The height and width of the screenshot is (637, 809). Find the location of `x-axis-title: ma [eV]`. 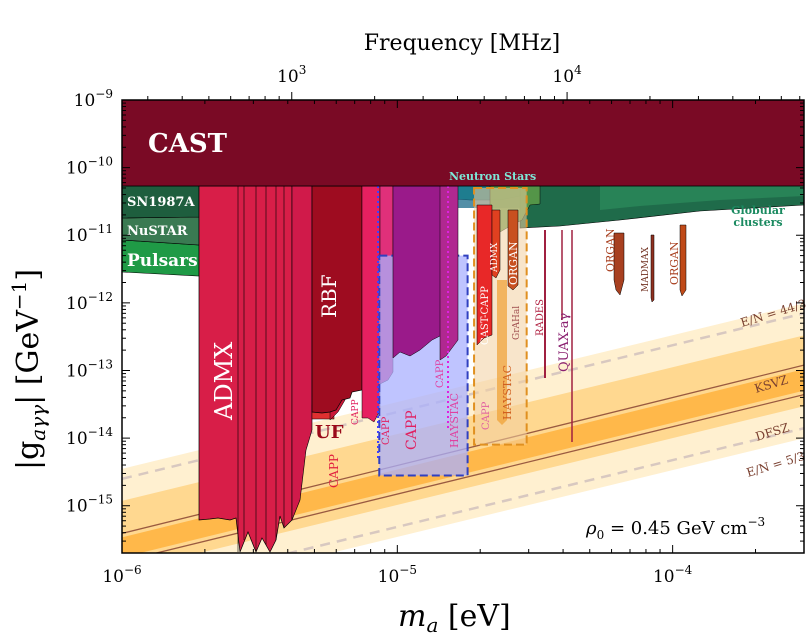

x-axis-title: ma [eV] is located at coordinates (454, 618).